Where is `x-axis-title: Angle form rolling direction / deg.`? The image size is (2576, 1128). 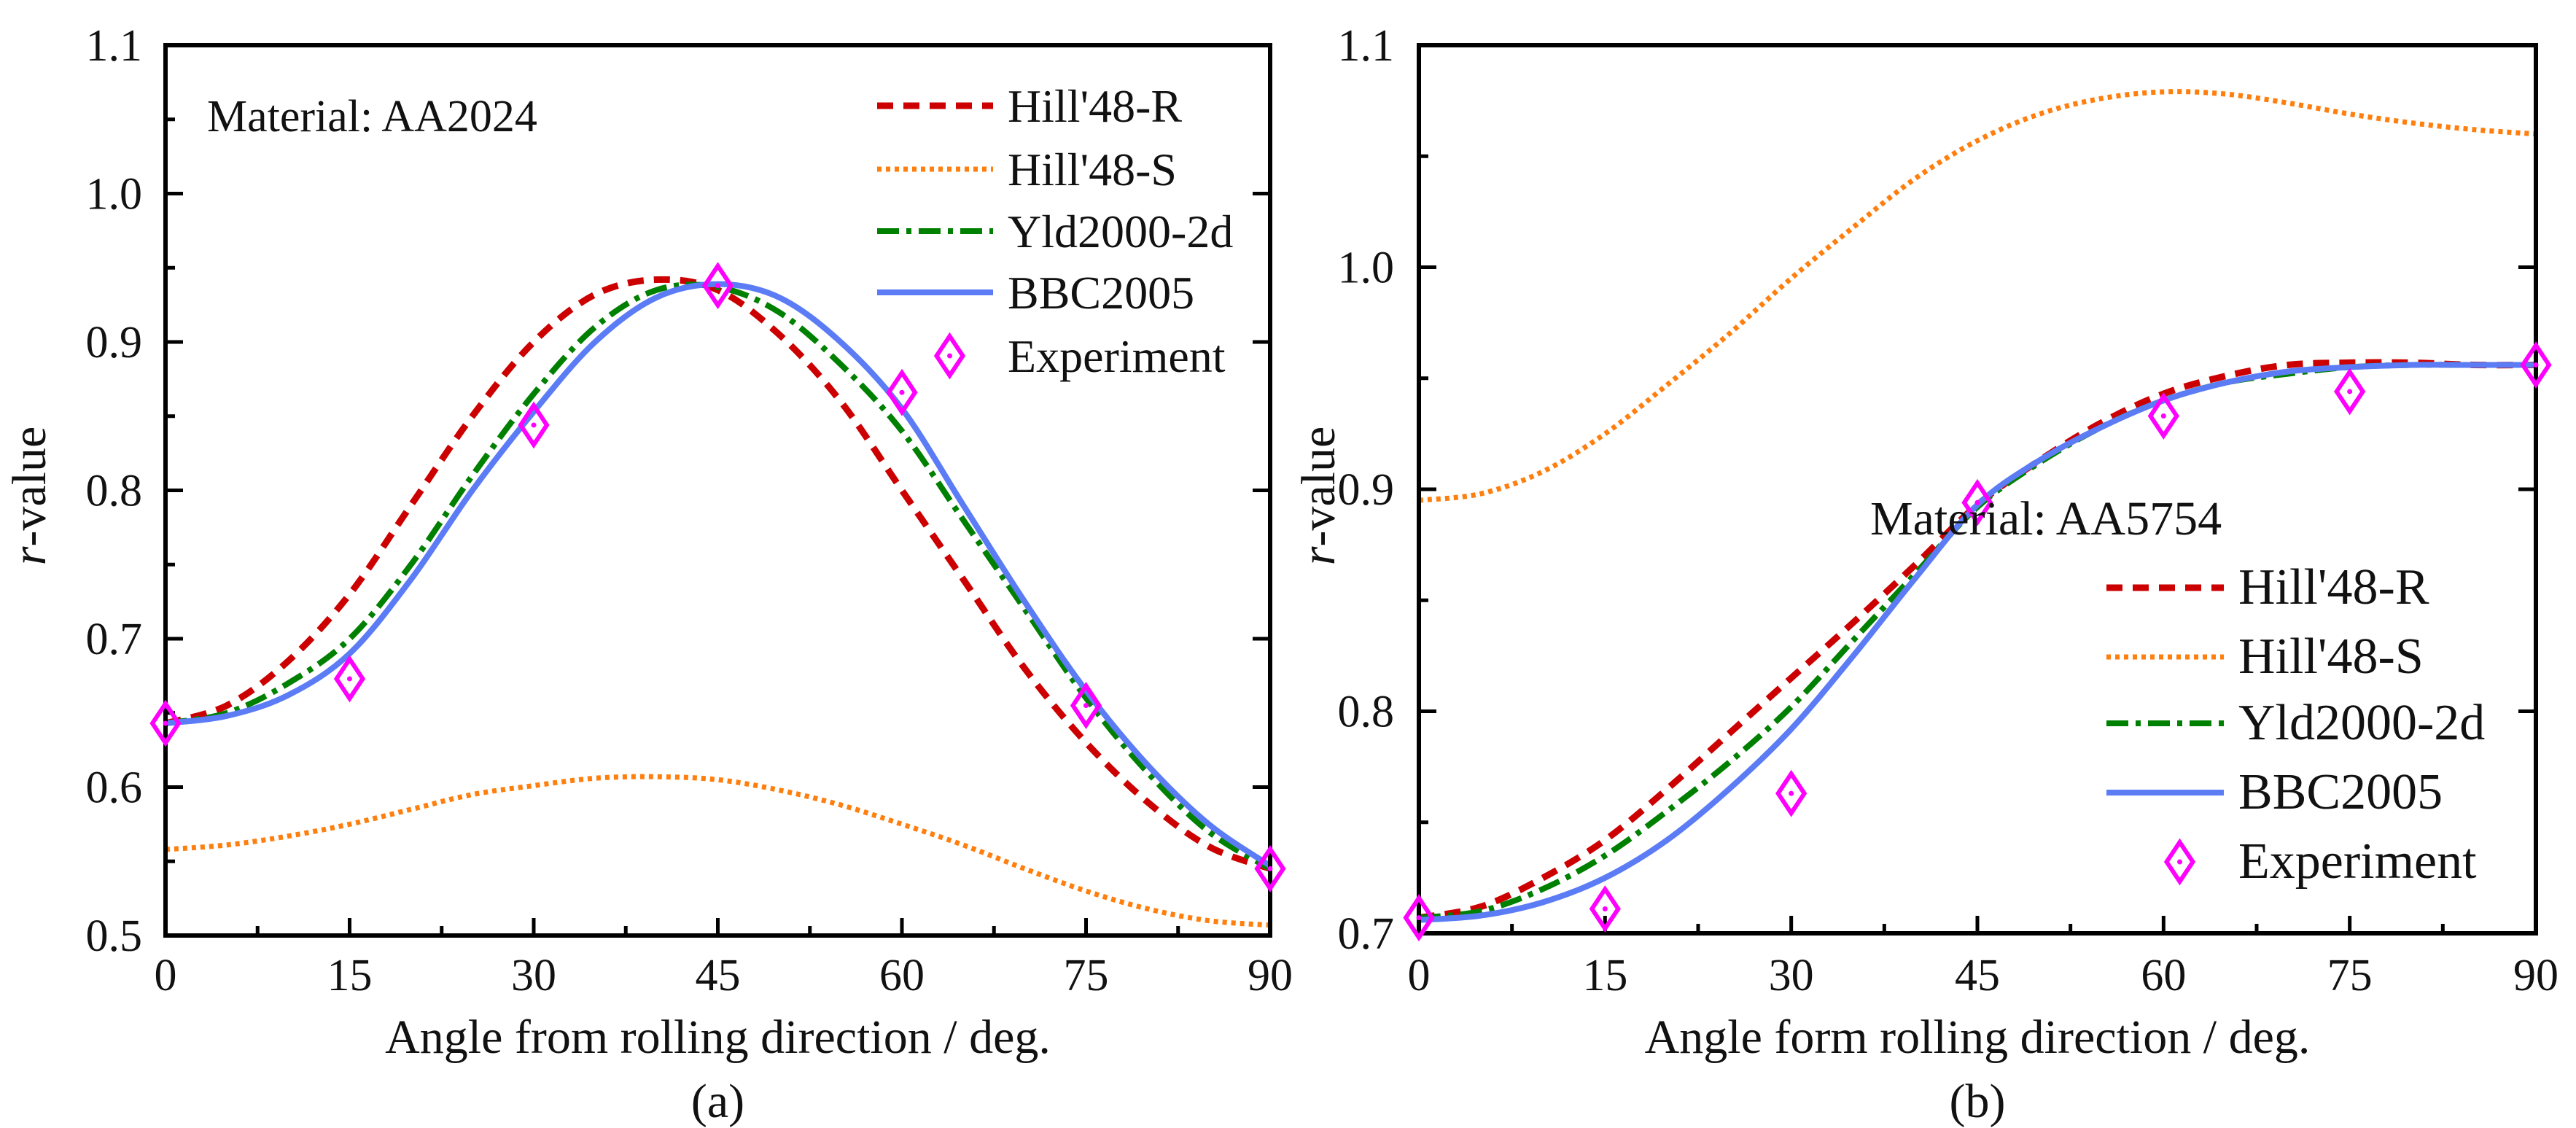
x-axis-title: Angle form rolling direction / deg. is located at coordinates (1978, 1037).